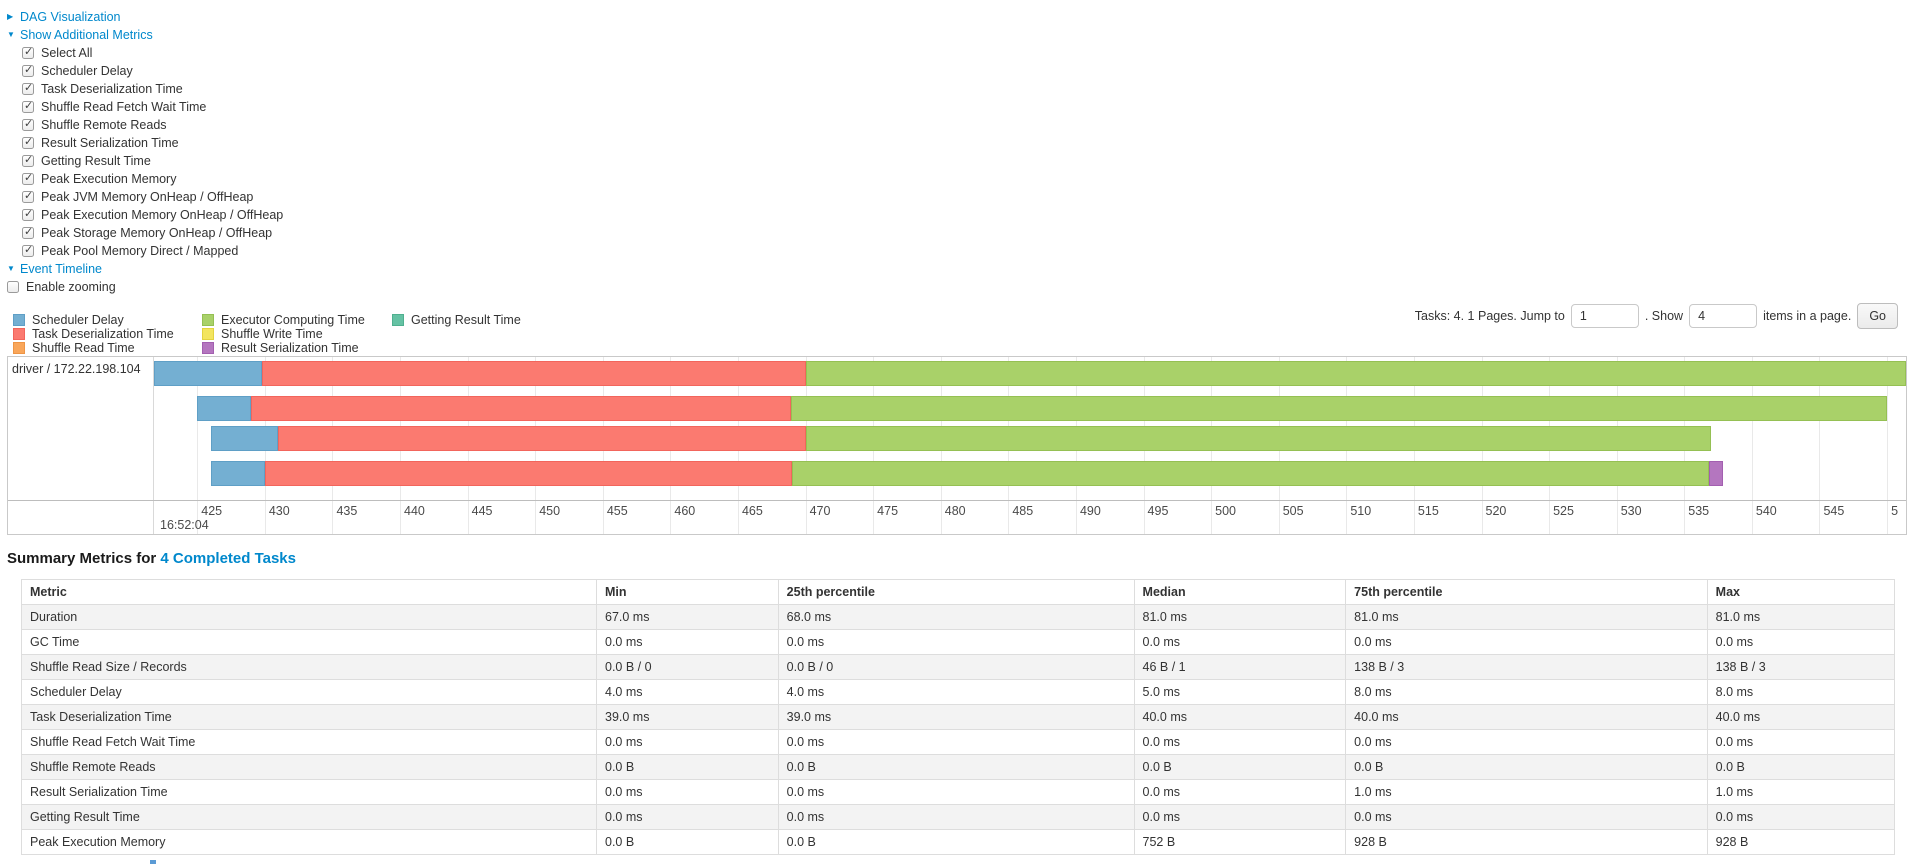 This screenshot has height=865, width=1907. Describe the element at coordinates (107, 320) in the screenshot. I see `legend-item-scheduler_delay: Scheduler Delay` at that location.